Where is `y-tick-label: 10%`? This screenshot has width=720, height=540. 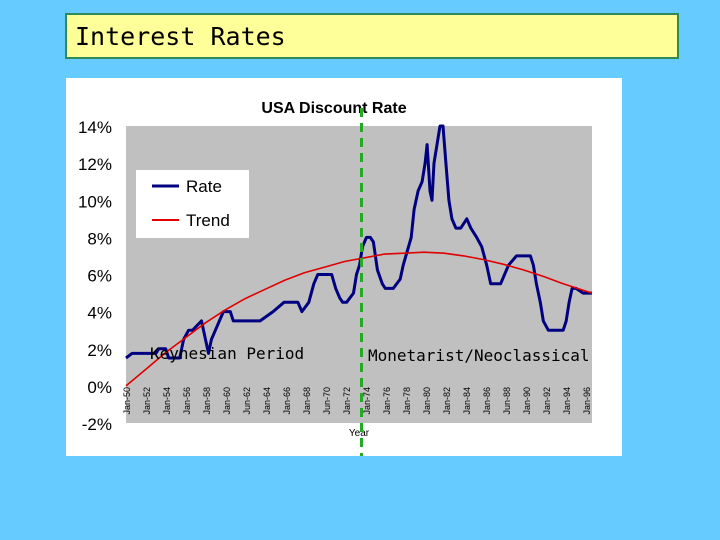 y-tick-label: 10% is located at coordinates (95, 201).